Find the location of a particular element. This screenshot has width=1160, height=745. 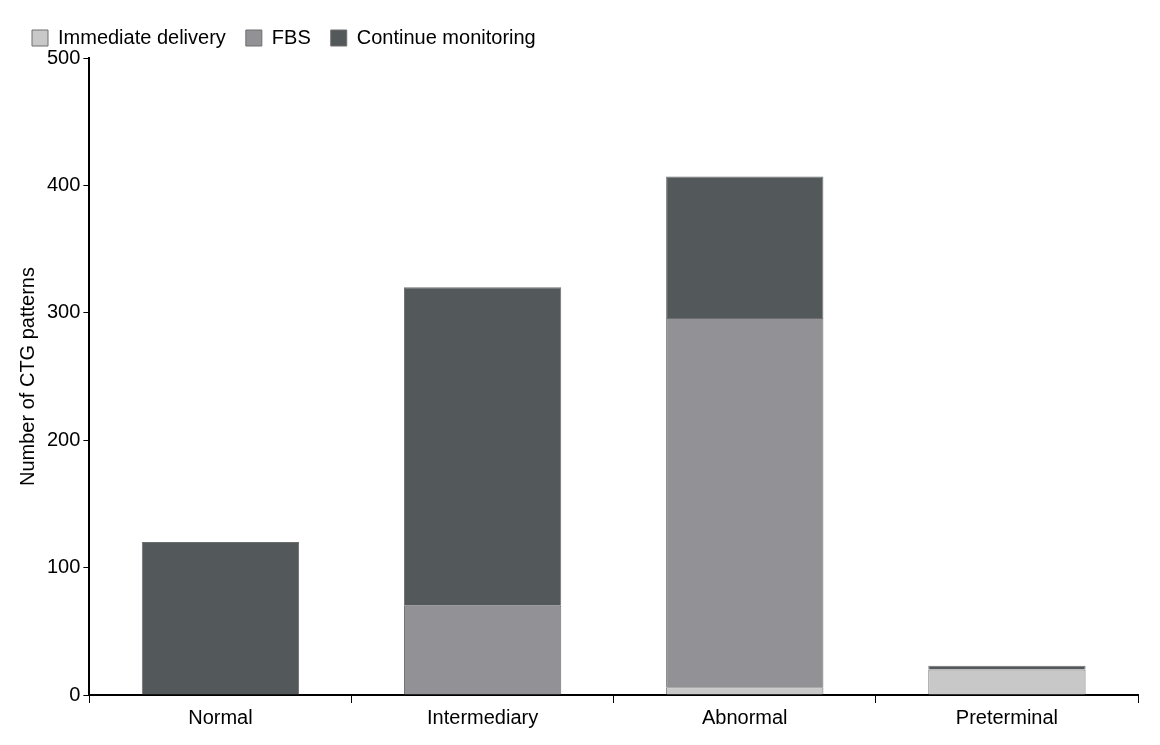

y-tick-label: 100 is located at coordinates (63, 566).